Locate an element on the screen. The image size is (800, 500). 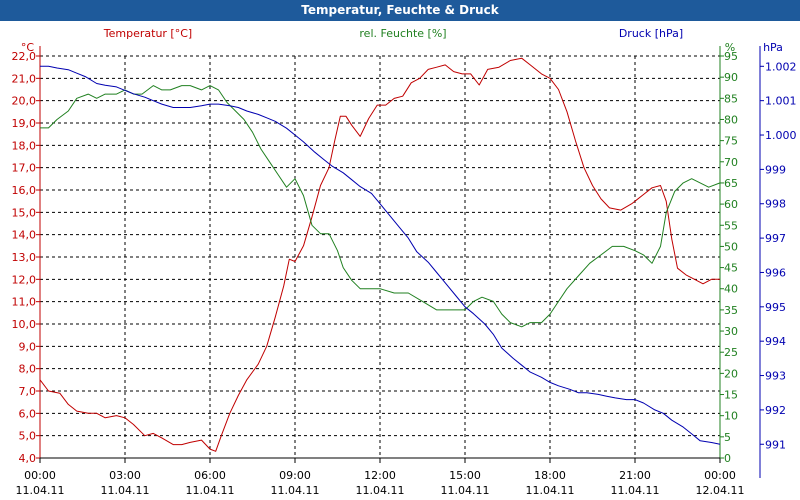
hum-tick-label: 80 is located at coordinates (731, 119).